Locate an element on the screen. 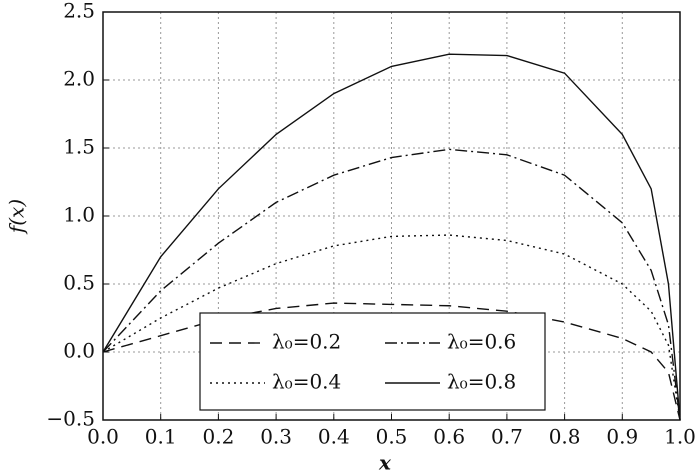  x-tick-label: 0.6 is located at coordinates (449, 437).